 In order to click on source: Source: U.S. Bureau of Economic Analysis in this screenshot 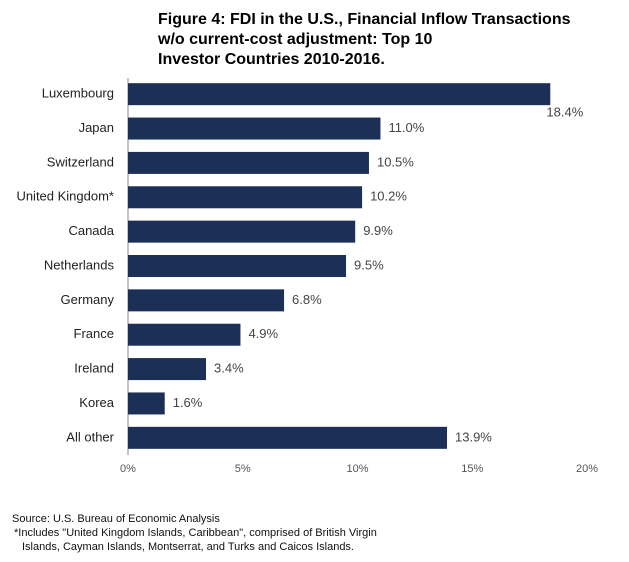, I will do `click(116, 519)`.